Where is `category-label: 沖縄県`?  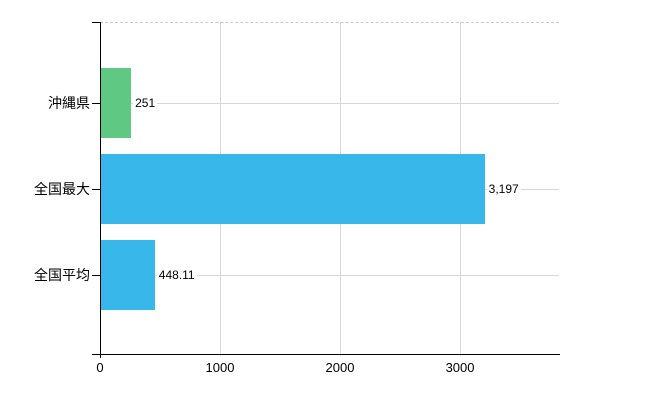 category-label: 沖縄県 is located at coordinates (69, 103).